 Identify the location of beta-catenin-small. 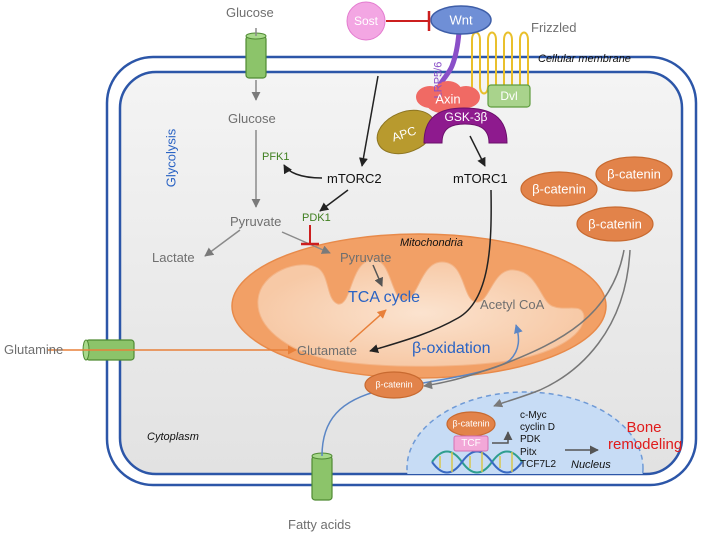
(394, 385).